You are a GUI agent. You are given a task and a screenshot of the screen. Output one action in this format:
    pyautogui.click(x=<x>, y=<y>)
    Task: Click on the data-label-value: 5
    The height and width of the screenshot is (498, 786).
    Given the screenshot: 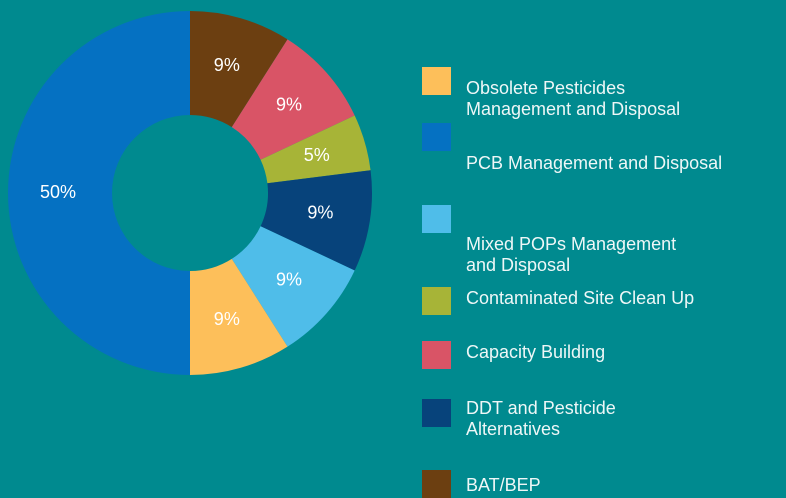 What is the action you would take?
    pyautogui.click(x=309, y=155)
    